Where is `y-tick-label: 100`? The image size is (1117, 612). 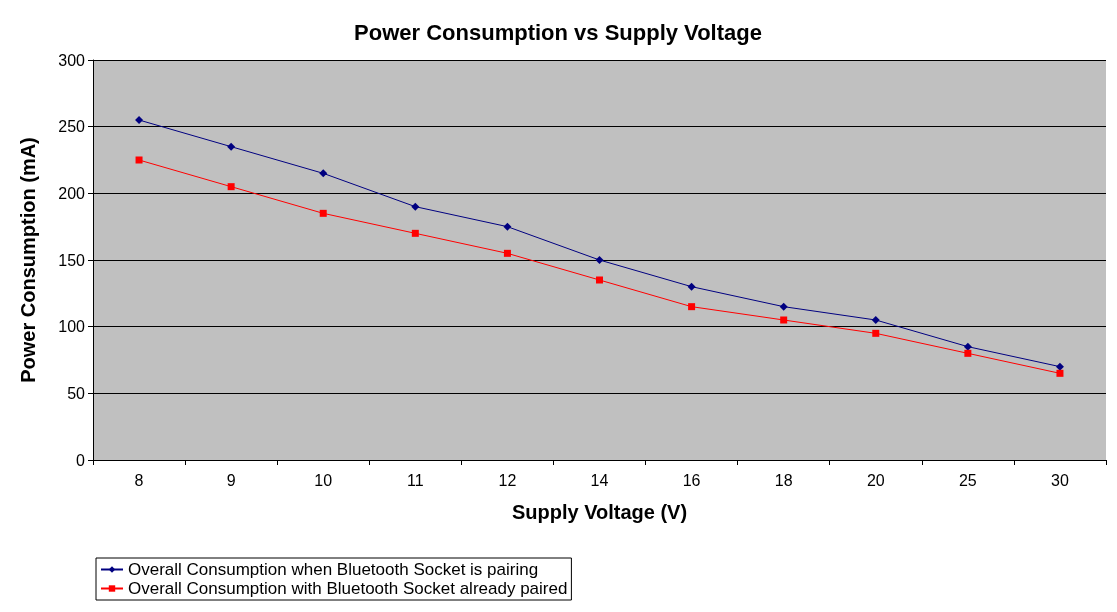
y-tick-label: 100 is located at coordinates (72, 327).